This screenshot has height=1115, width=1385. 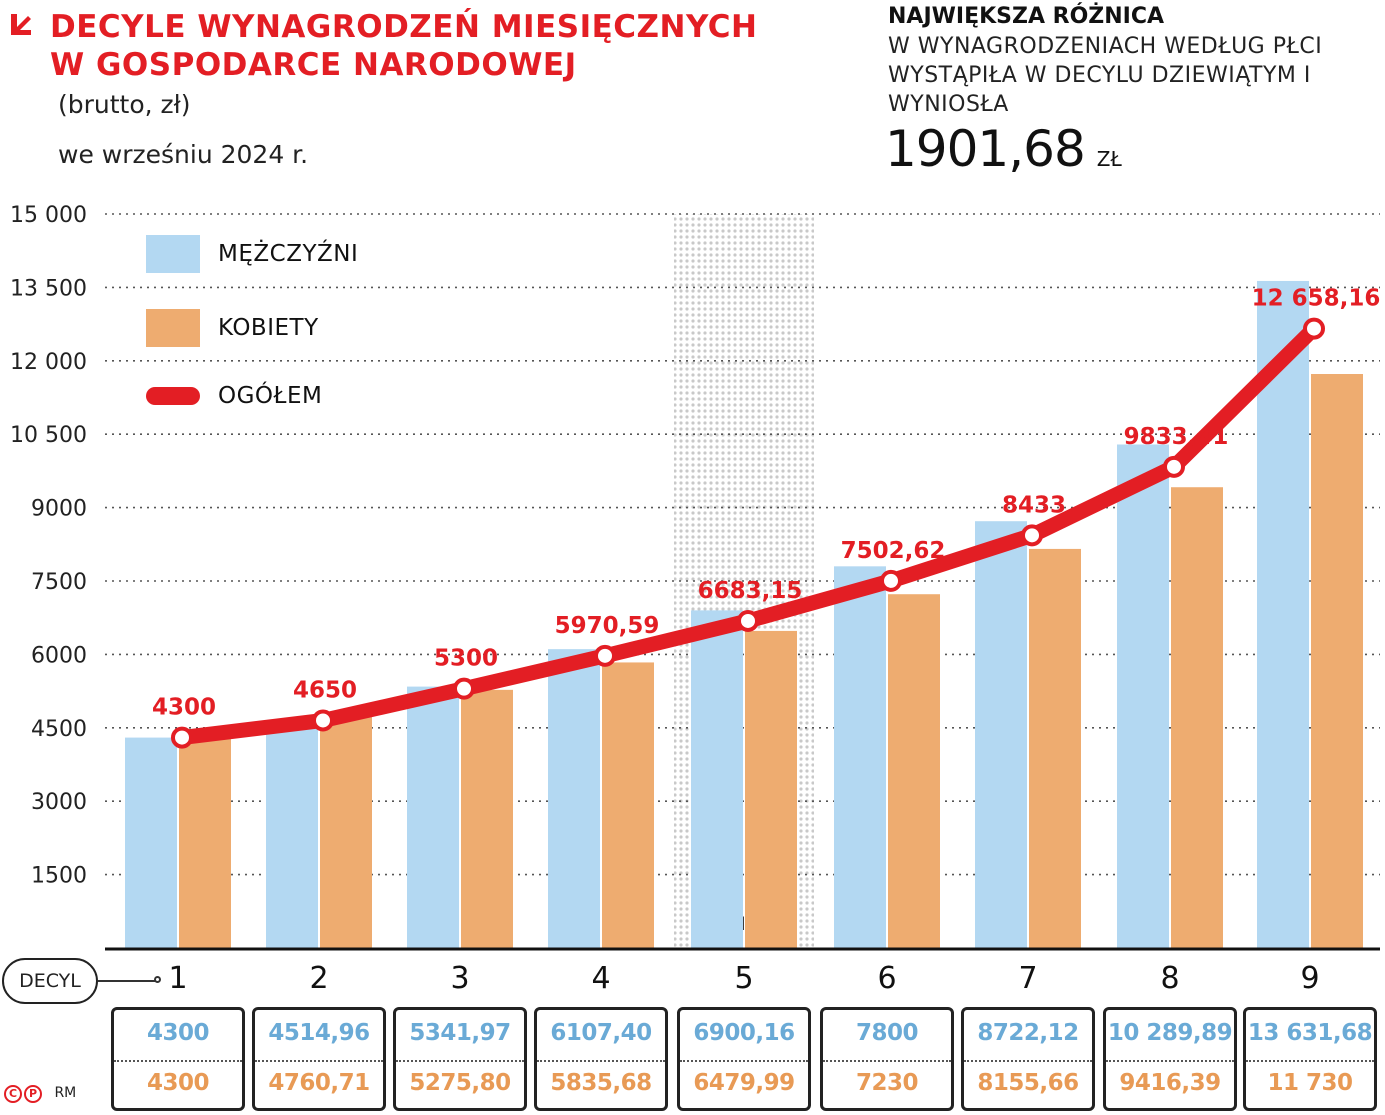 What do you see at coordinates (48, 435) in the screenshot?
I see `y-tick-label: 10 500` at bounding box center [48, 435].